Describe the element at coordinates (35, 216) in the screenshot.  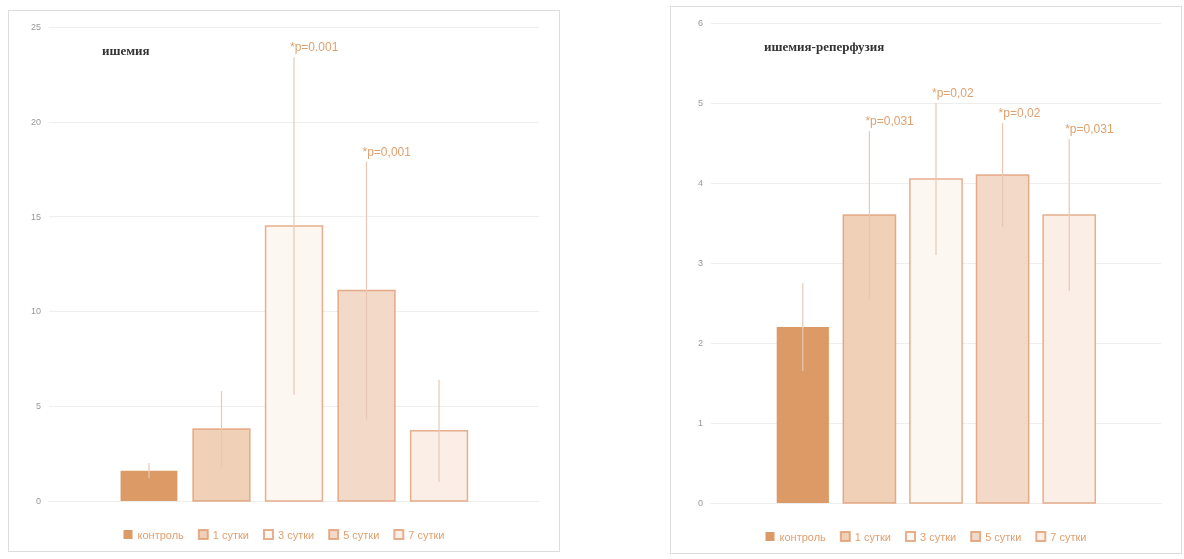
I see `y-tick-label: 15` at that location.